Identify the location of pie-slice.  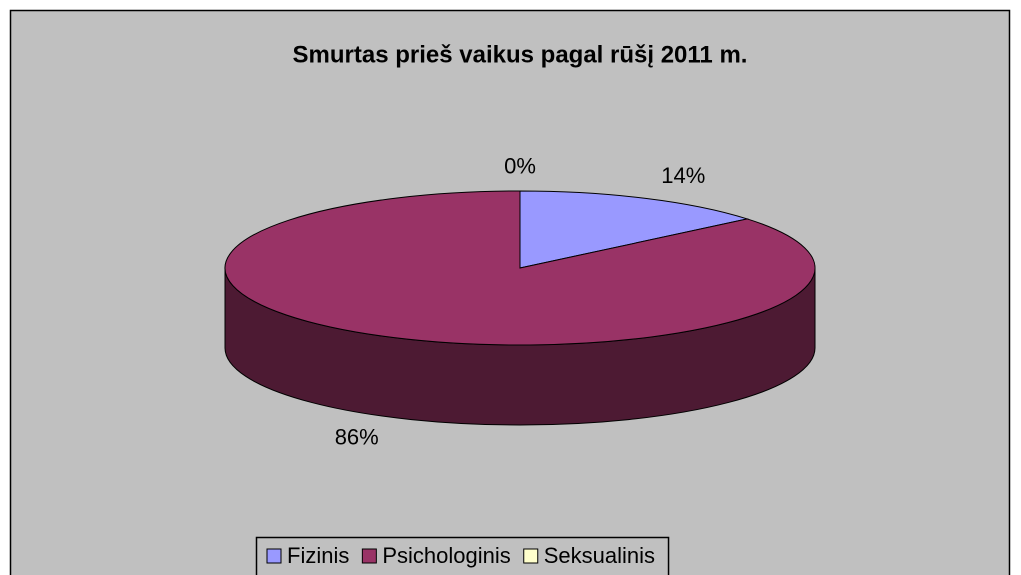
(634, 229).